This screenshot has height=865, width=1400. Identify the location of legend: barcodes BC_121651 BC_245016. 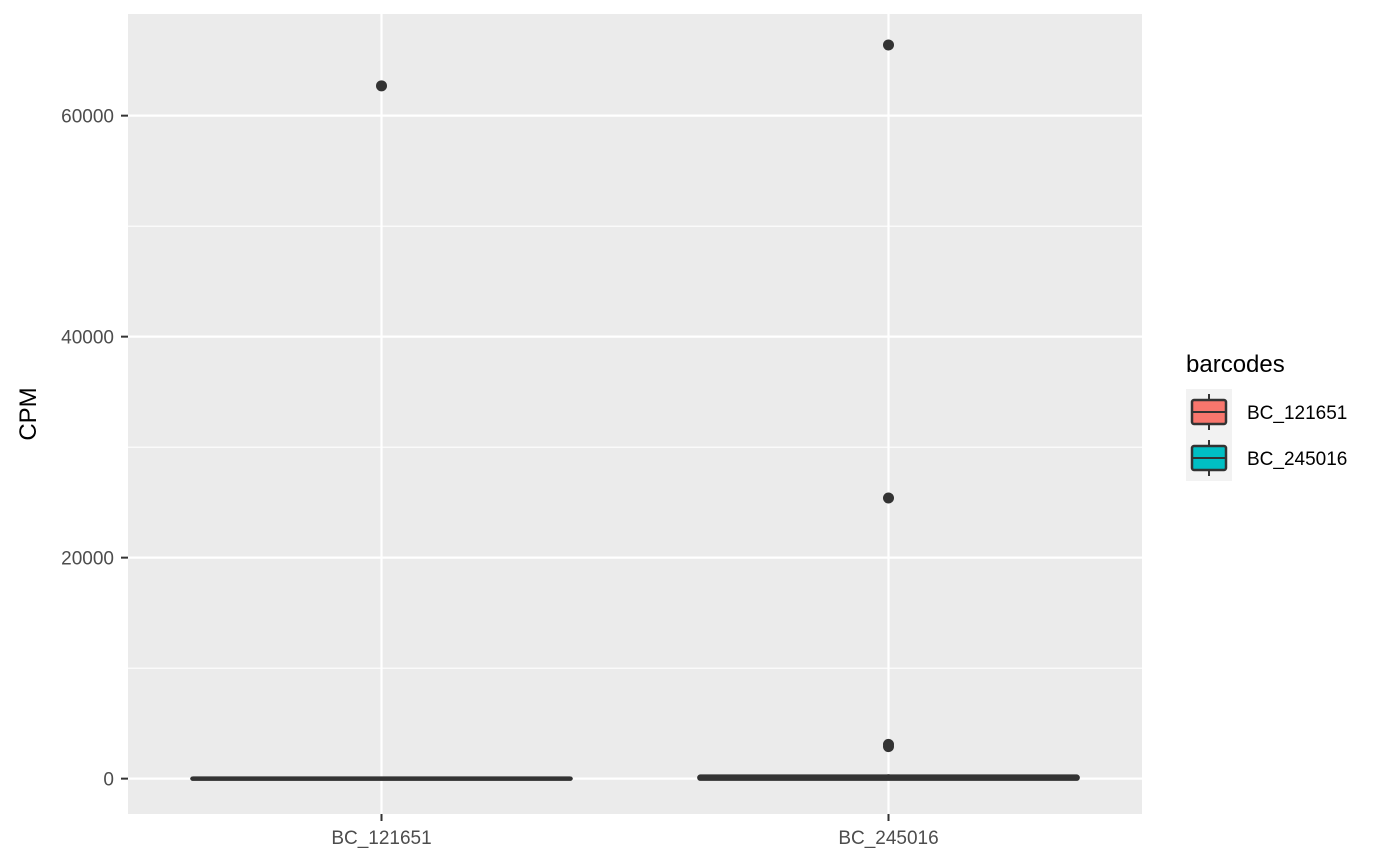
(1266, 416).